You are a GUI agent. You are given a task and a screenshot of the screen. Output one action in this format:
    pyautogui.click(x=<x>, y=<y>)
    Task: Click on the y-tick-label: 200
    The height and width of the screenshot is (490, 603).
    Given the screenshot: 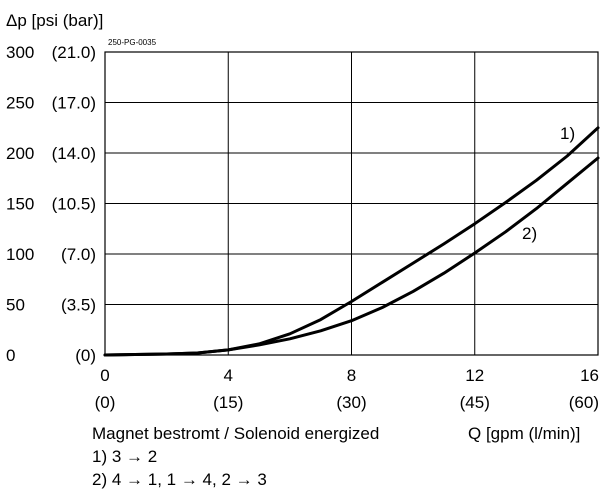 What is the action you would take?
    pyautogui.click(x=20, y=153)
    